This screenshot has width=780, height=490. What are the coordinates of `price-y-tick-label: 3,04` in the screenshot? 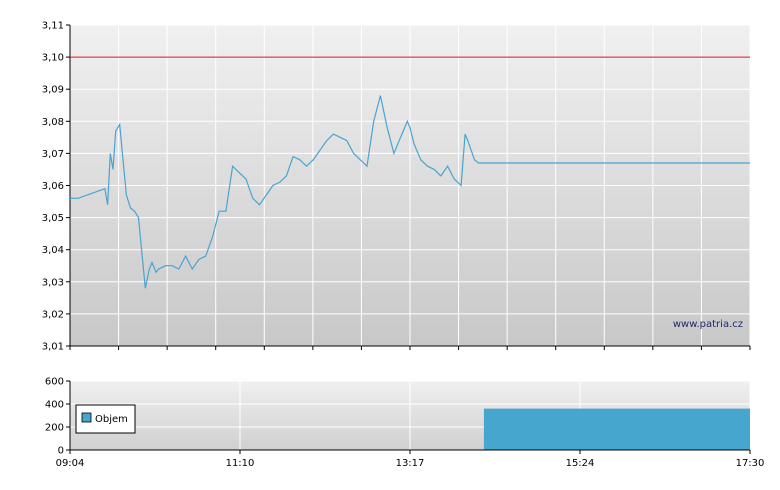 It's located at (53, 250).